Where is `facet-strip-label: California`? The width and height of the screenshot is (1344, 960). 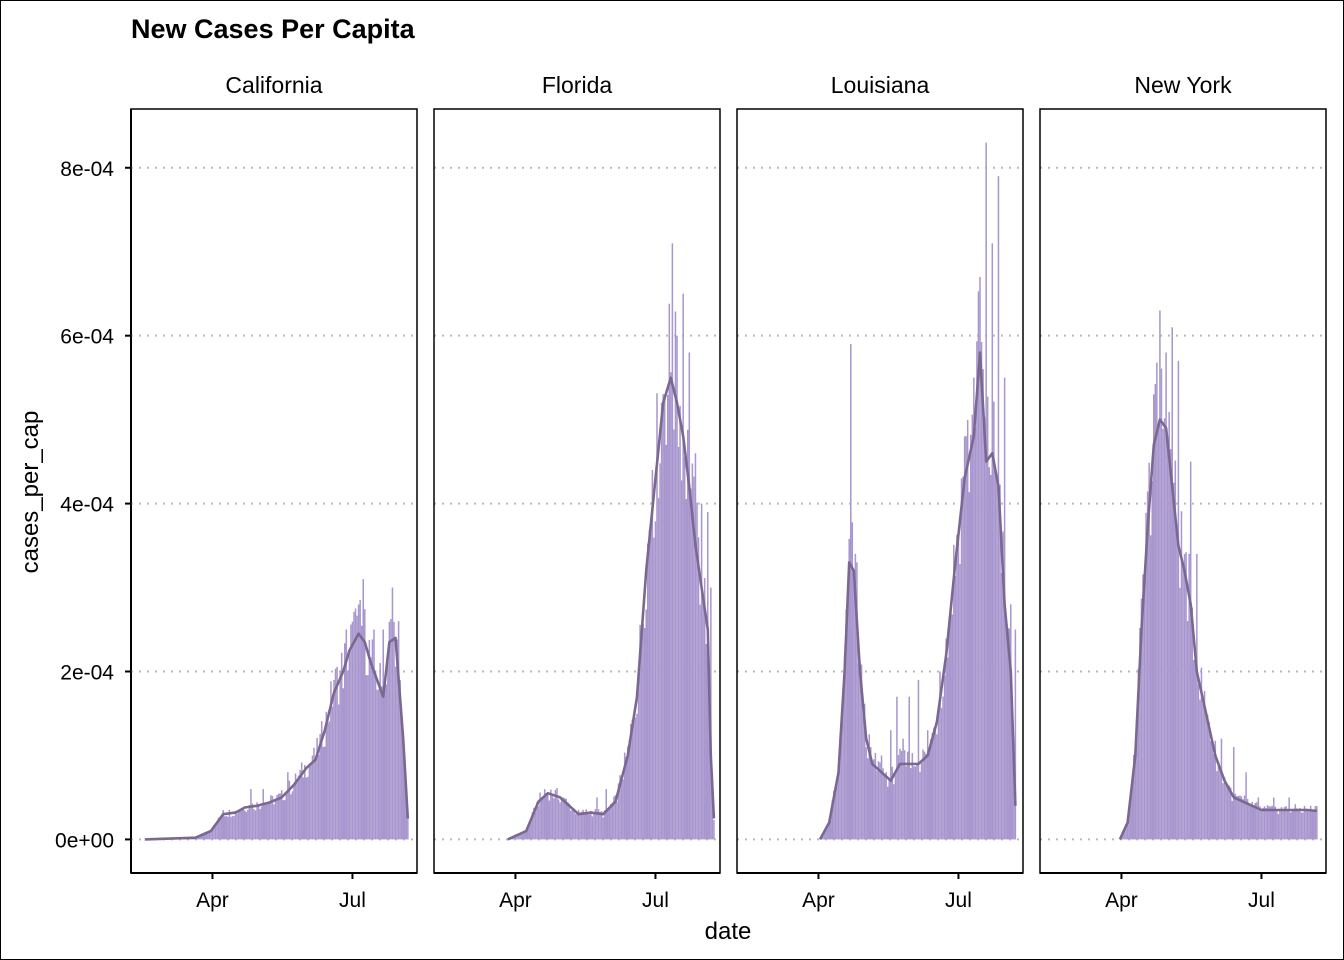 facet-strip-label: California is located at coordinates (273, 85).